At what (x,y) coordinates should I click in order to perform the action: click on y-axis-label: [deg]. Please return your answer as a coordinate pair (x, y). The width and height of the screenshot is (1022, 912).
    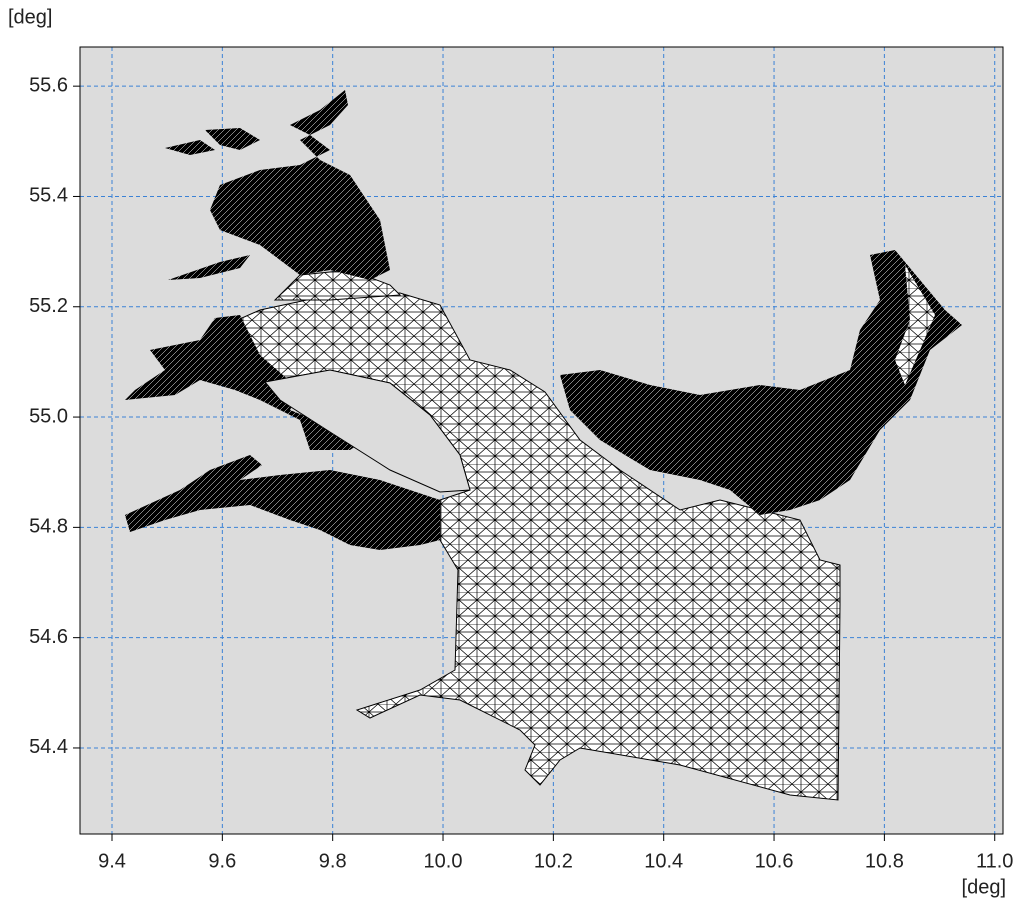
    Looking at the image, I should click on (30, 17).